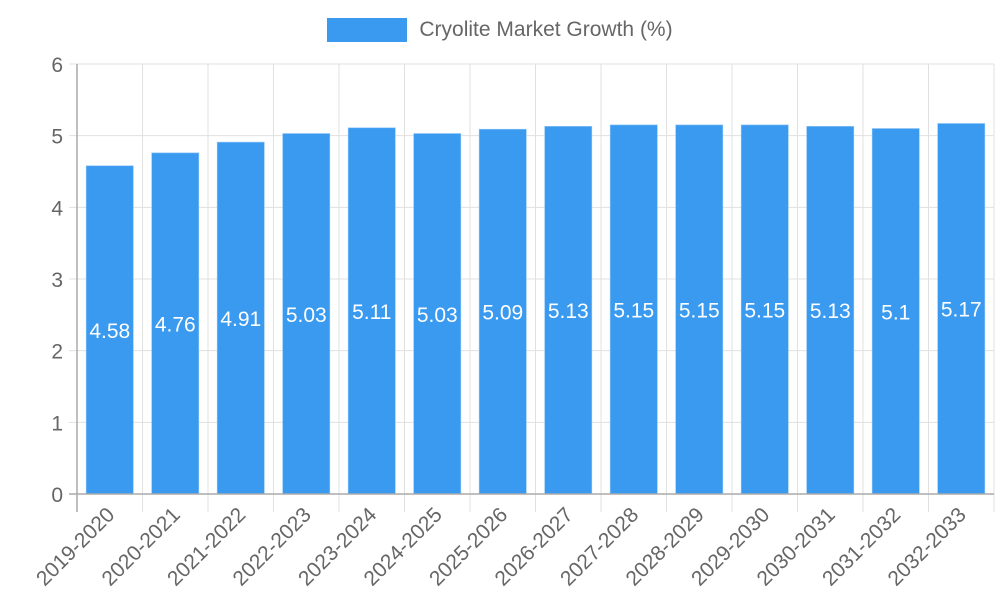  Describe the element at coordinates (109, 331) in the screenshot. I see `bar-value-label: 4.58` at that location.